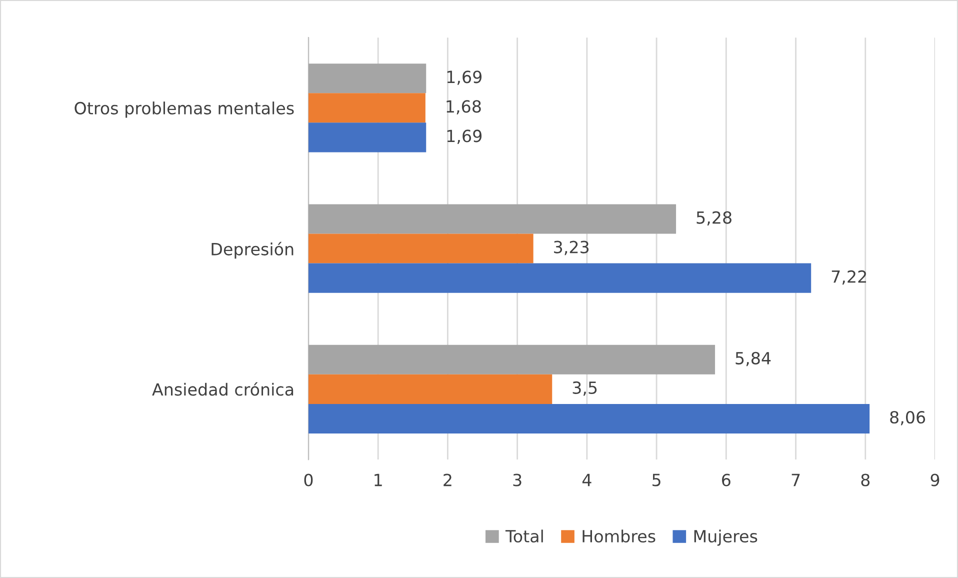  I want to click on data-label: 5,28, so click(714, 218).